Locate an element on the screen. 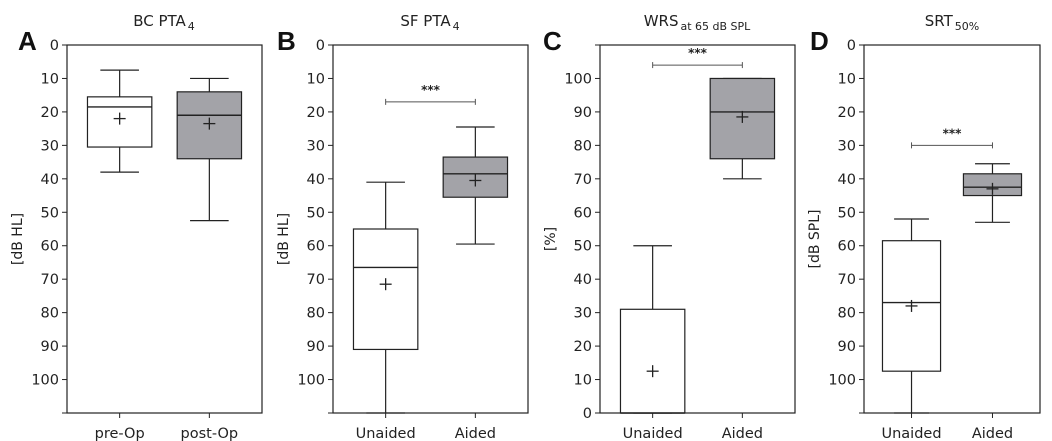 This screenshot has height=441, width=1052. panel-title-main: SF PTA is located at coordinates (425, 21).